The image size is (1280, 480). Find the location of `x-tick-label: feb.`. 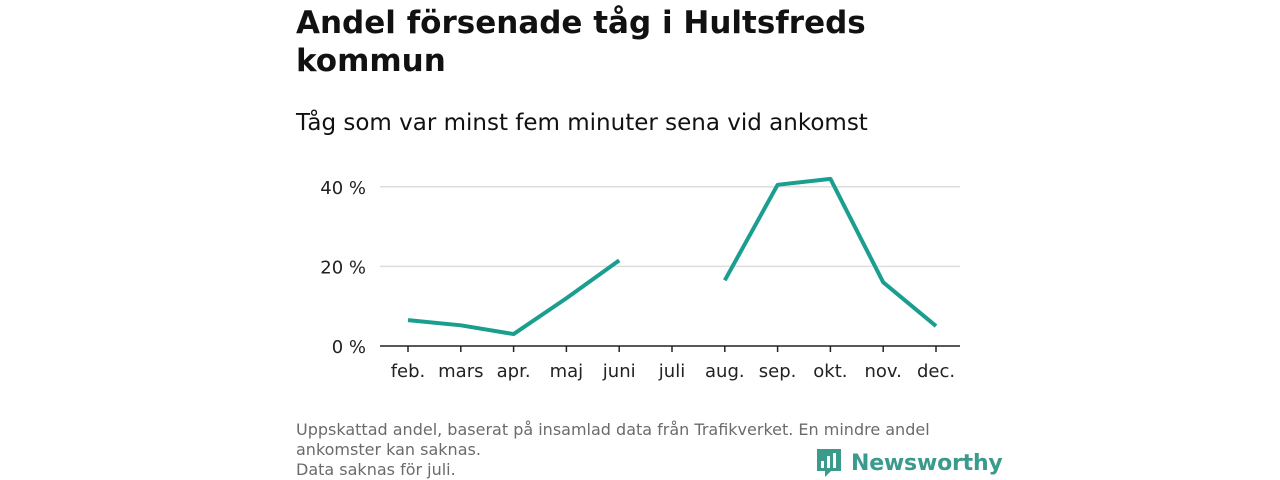

x-tick-label: feb. is located at coordinates (408, 371).